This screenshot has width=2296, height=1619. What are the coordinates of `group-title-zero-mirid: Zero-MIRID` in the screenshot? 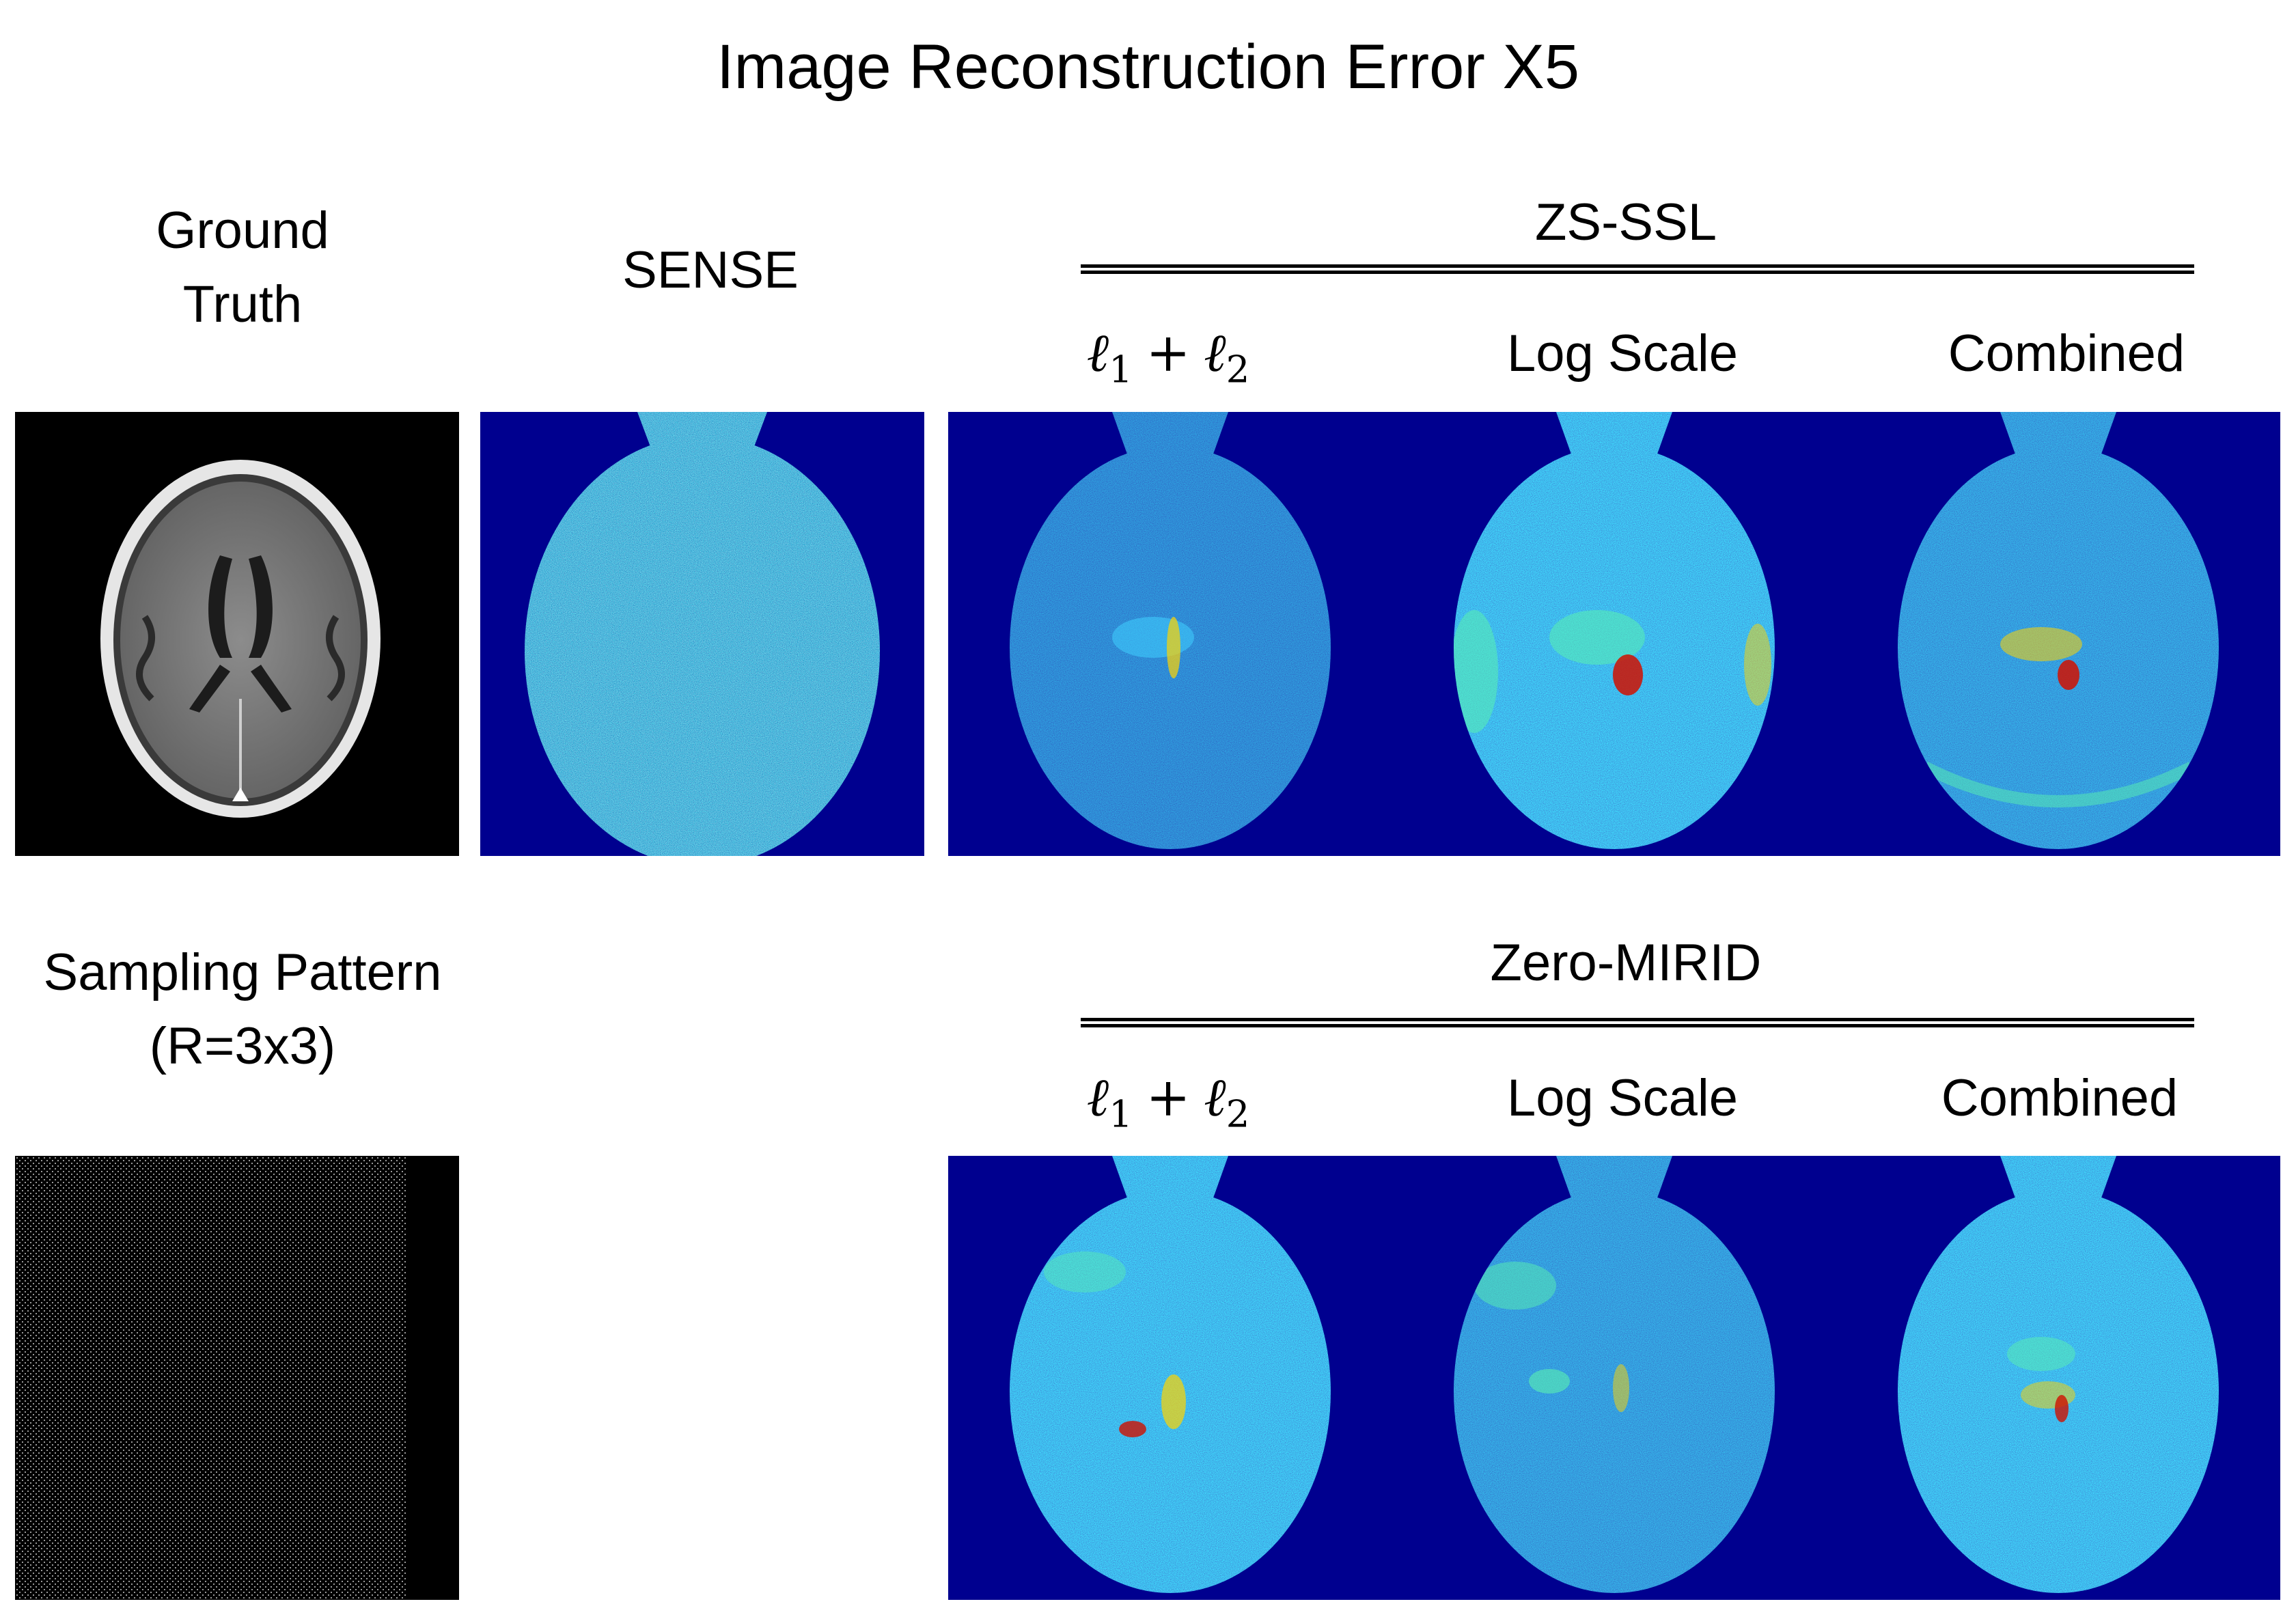 It's located at (1626, 963).